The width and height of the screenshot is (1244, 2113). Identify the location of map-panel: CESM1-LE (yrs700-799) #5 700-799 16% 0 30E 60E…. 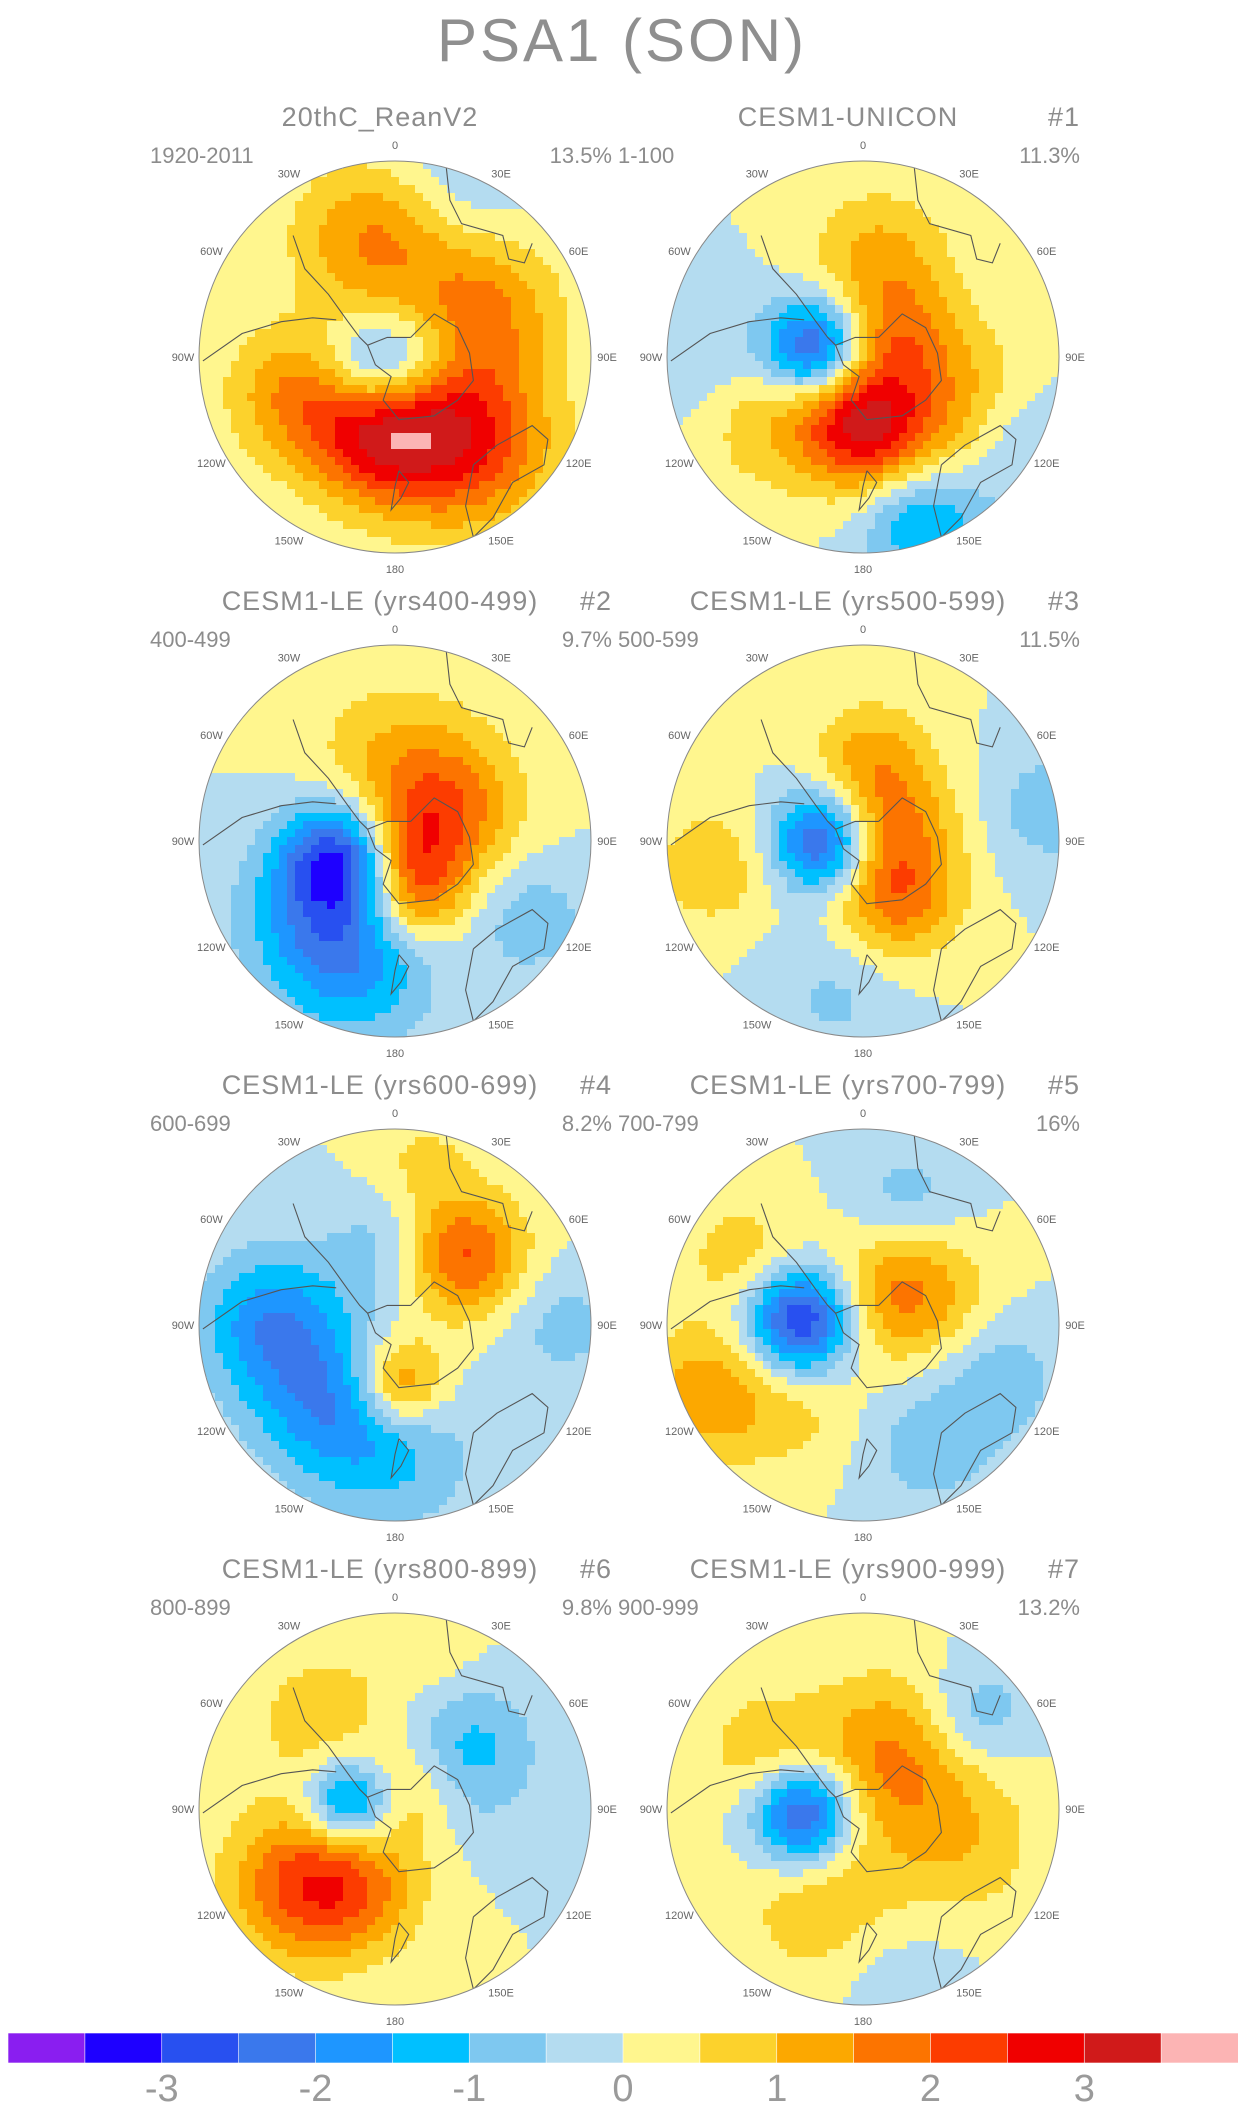
(848, 1307).